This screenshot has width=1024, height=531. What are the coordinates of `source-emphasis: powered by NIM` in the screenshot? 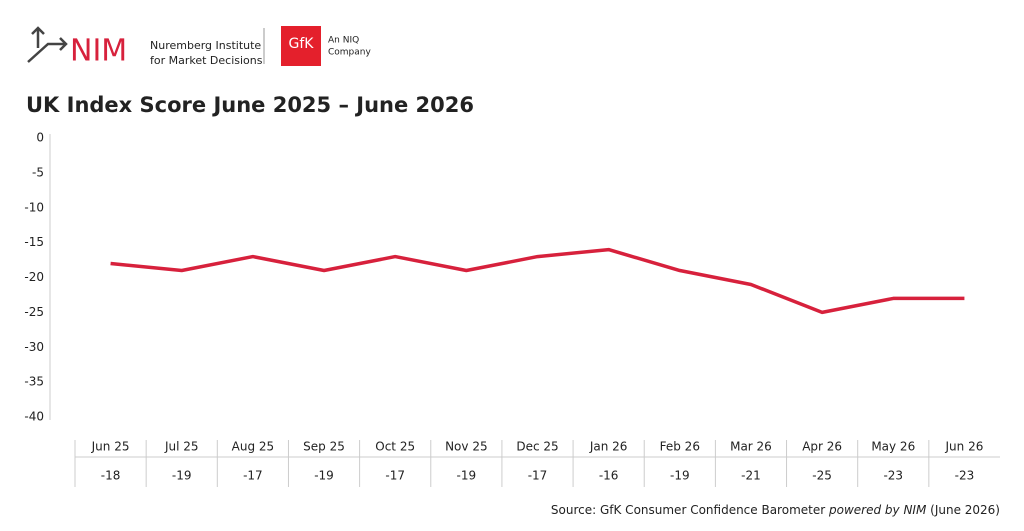 It's located at (877, 510).